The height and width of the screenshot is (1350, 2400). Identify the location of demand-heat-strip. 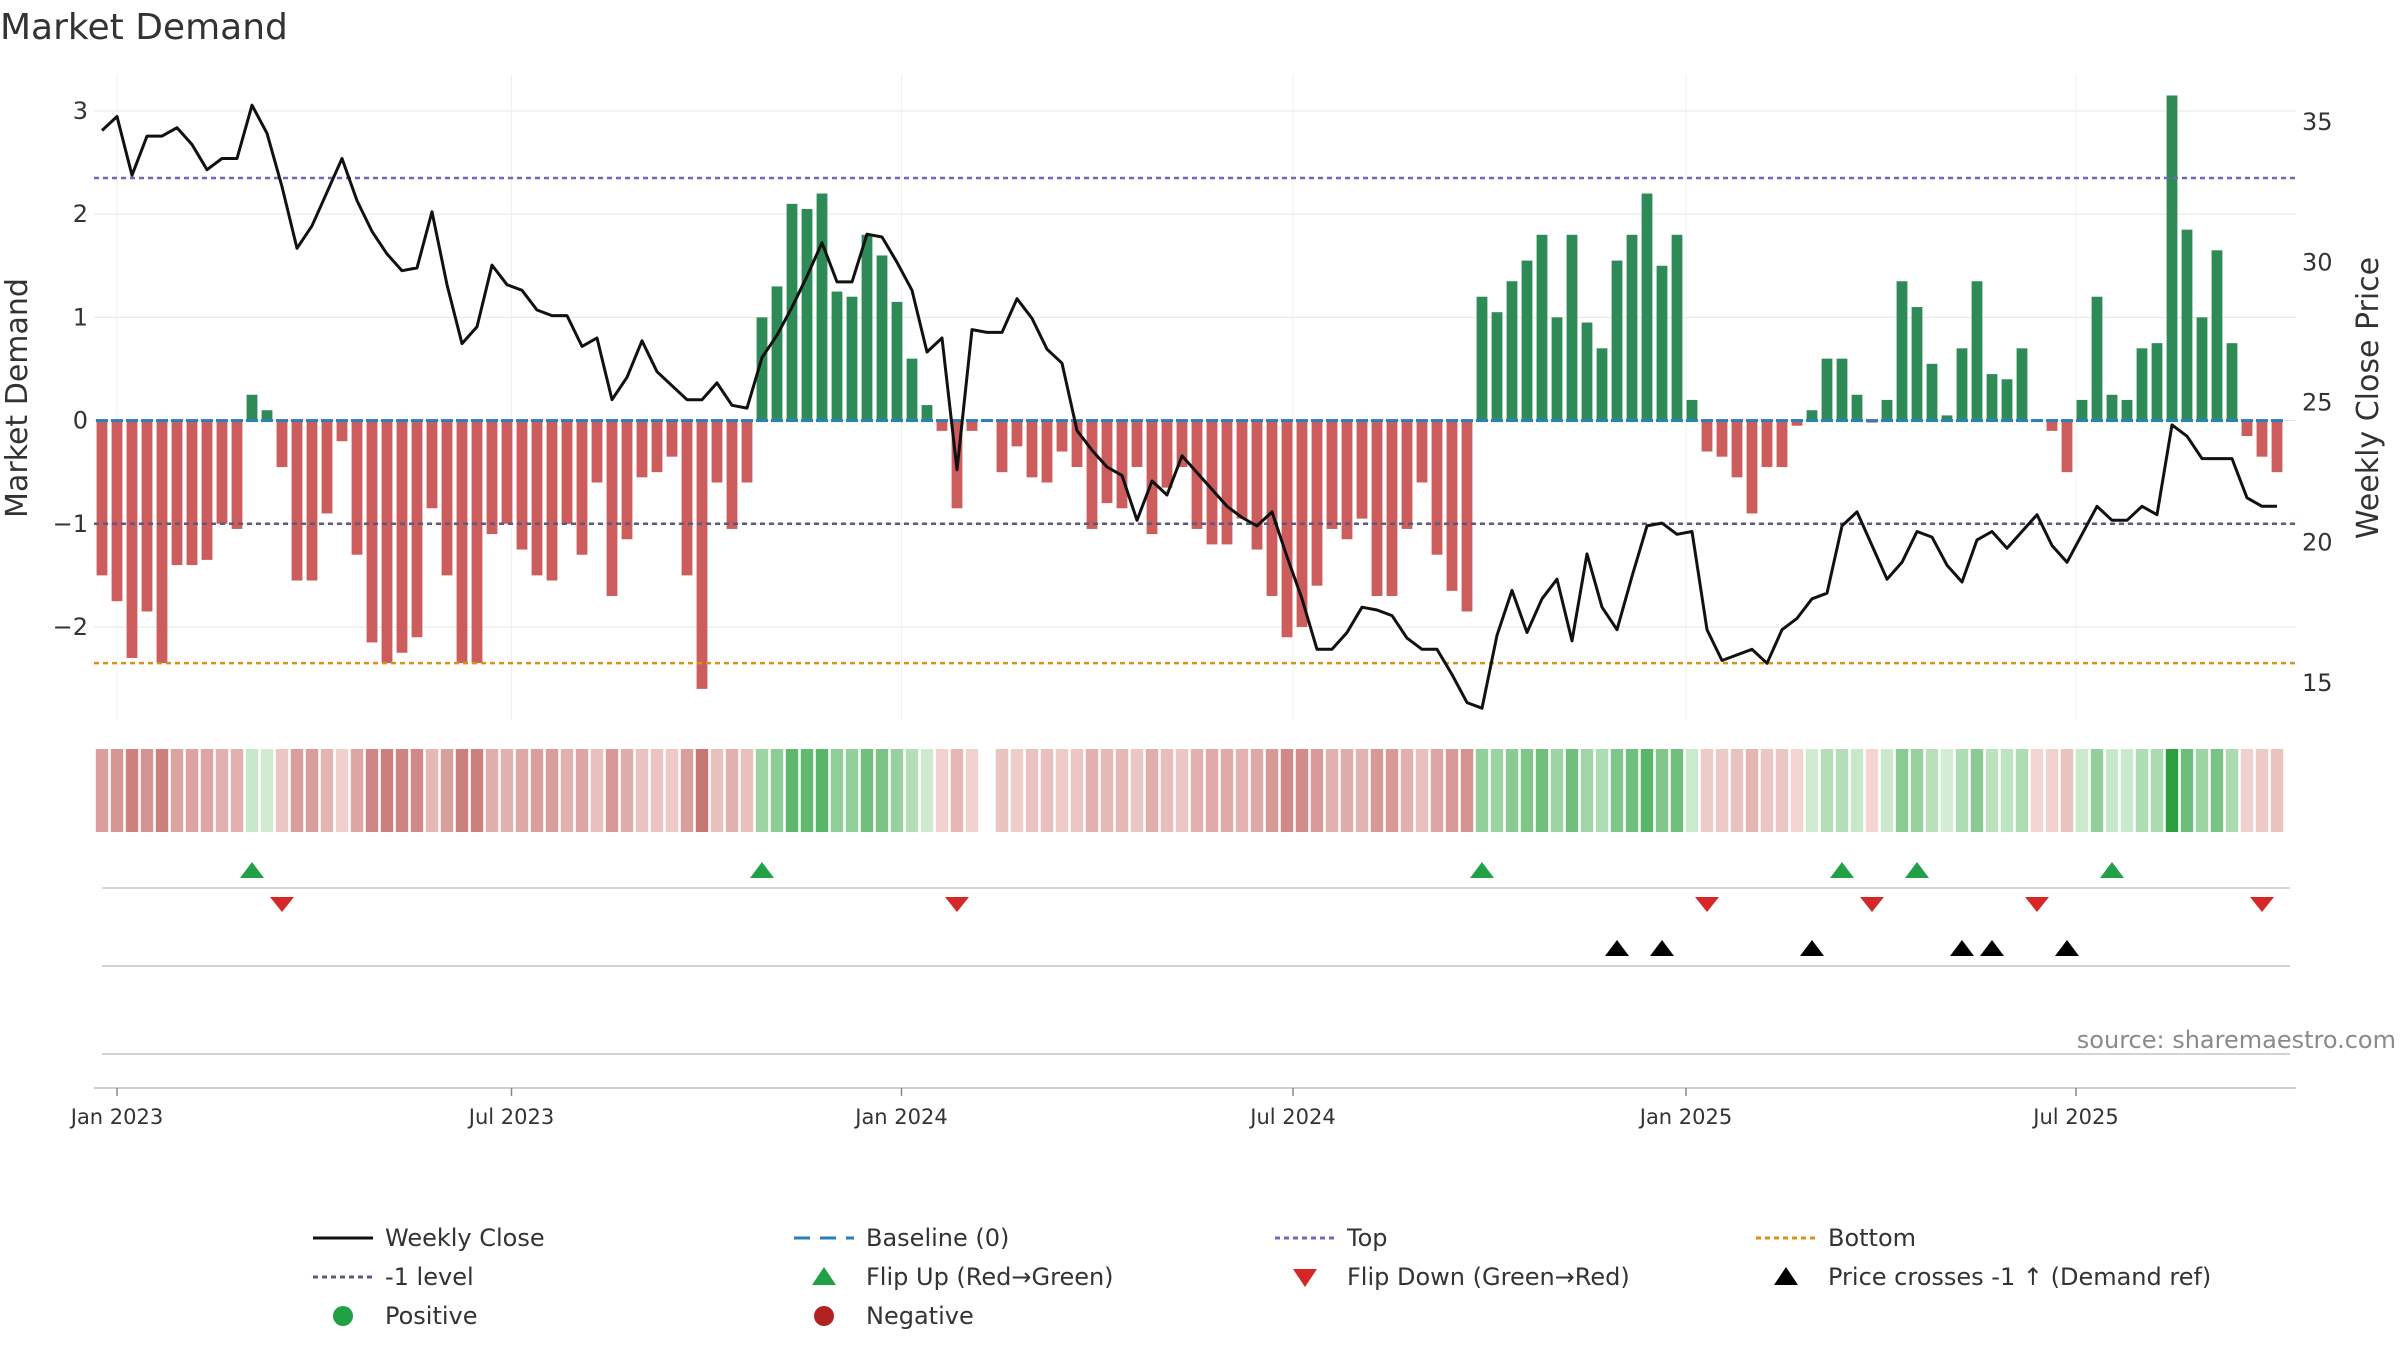
(1189, 790).